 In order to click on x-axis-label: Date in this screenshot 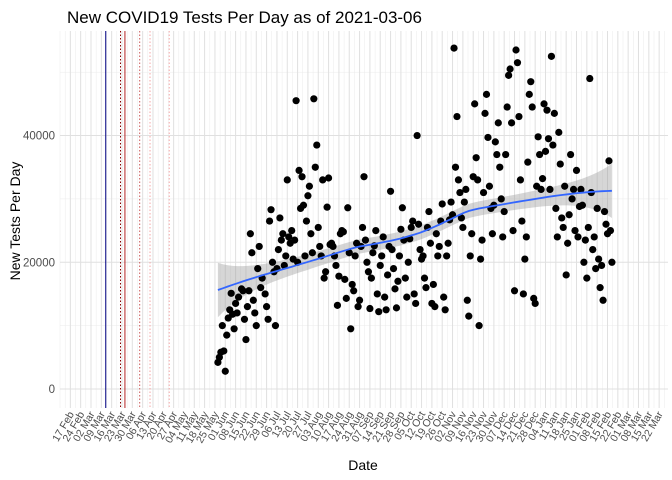, I will do `click(363, 465)`.